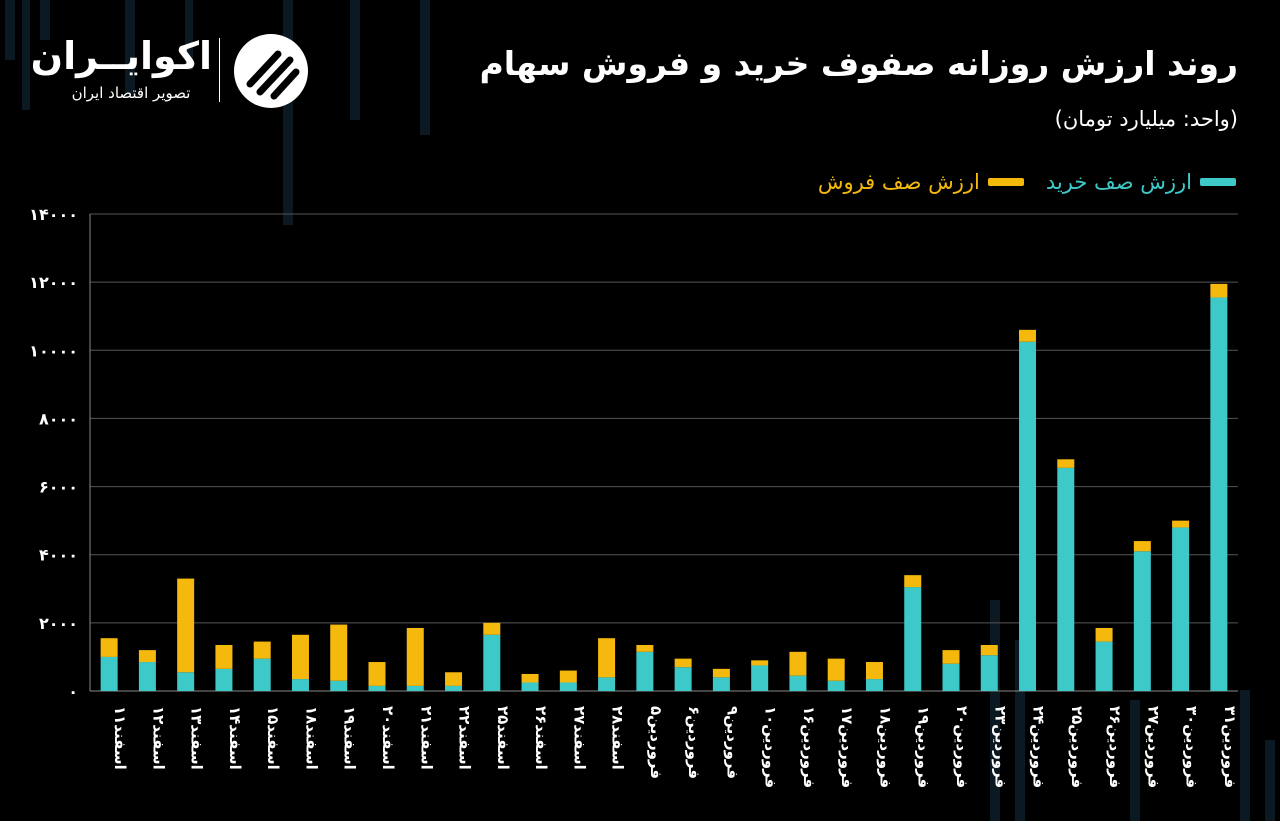 The image size is (1280, 821). I want to click on chart-subtitle: (واحد: میلیارد تومان), so click(1146, 119).